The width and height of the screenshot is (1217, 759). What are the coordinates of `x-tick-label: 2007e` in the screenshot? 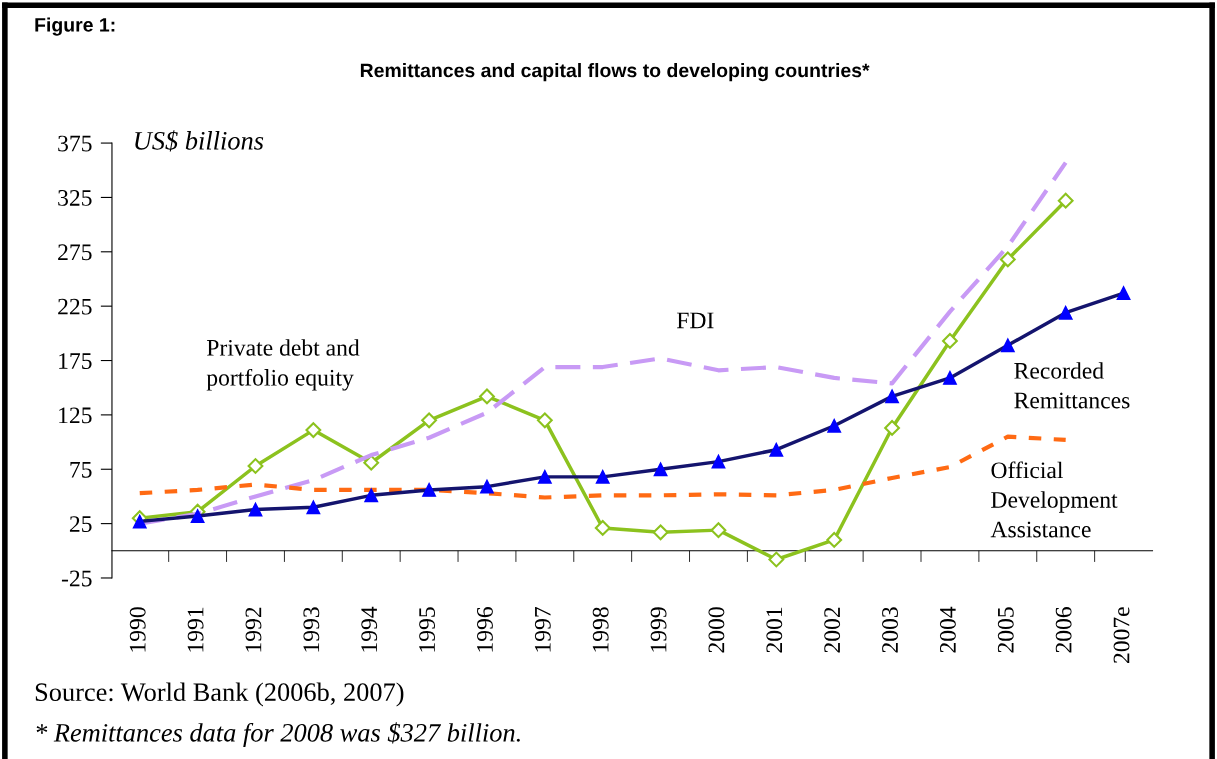 It's located at (1121, 635).